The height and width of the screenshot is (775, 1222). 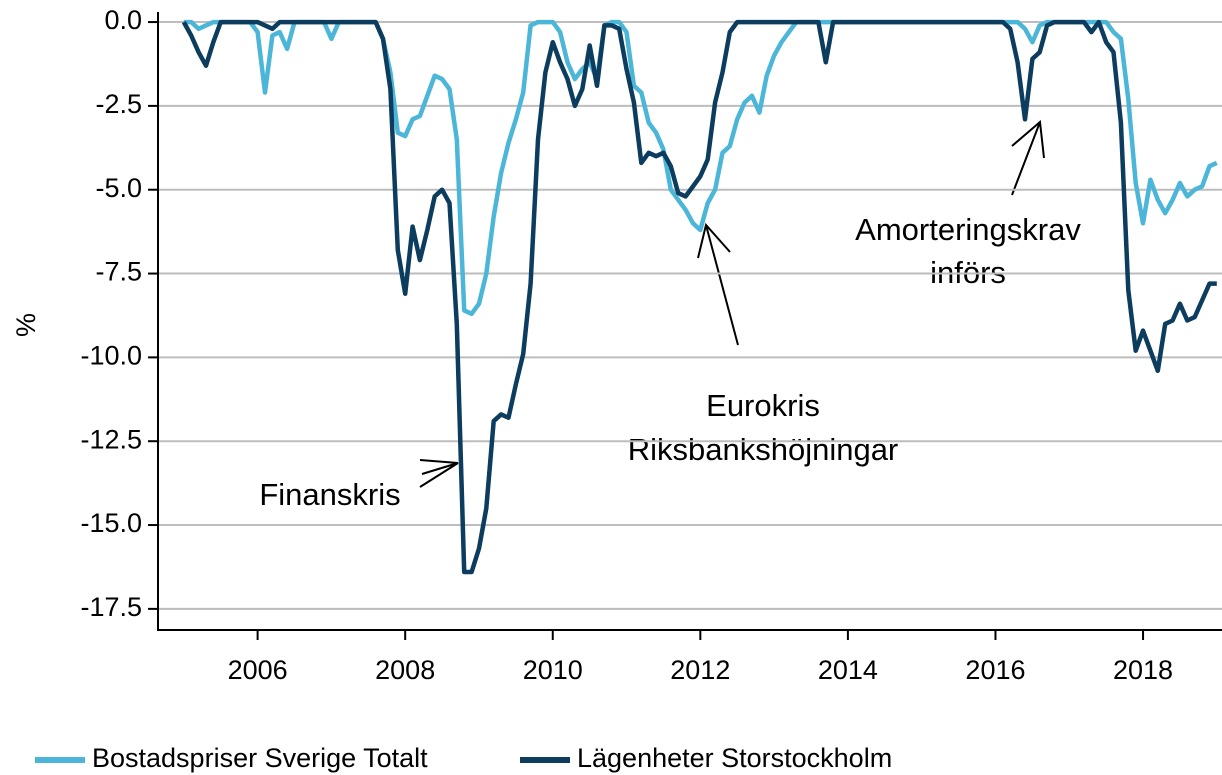 What do you see at coordinates (258, 670) in the screenshot?
I see `x-tick-label: 2006` at bounding box center [258, 670].